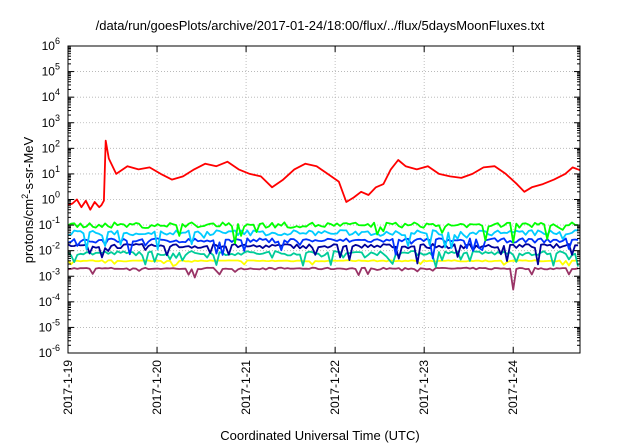  What do you see at coordinates (49, 249) in the screenshot?
I see `y-tick-label: 10⁻²` at bounding box center [49, 249].